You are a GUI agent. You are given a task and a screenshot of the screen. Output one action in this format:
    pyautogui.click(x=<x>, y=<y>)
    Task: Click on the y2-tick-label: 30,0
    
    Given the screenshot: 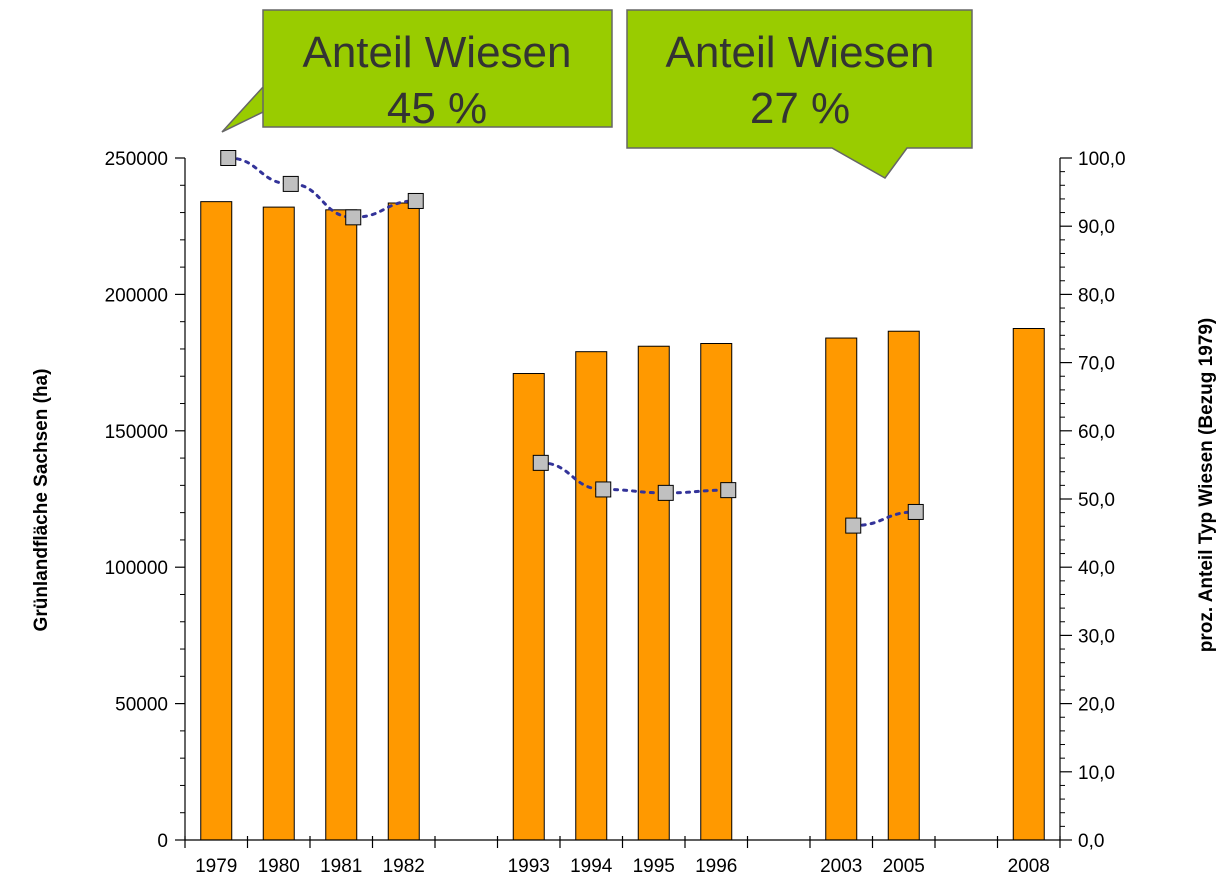 What is the action you would take?
    pyautogui.click(x=1096, y=636)
    